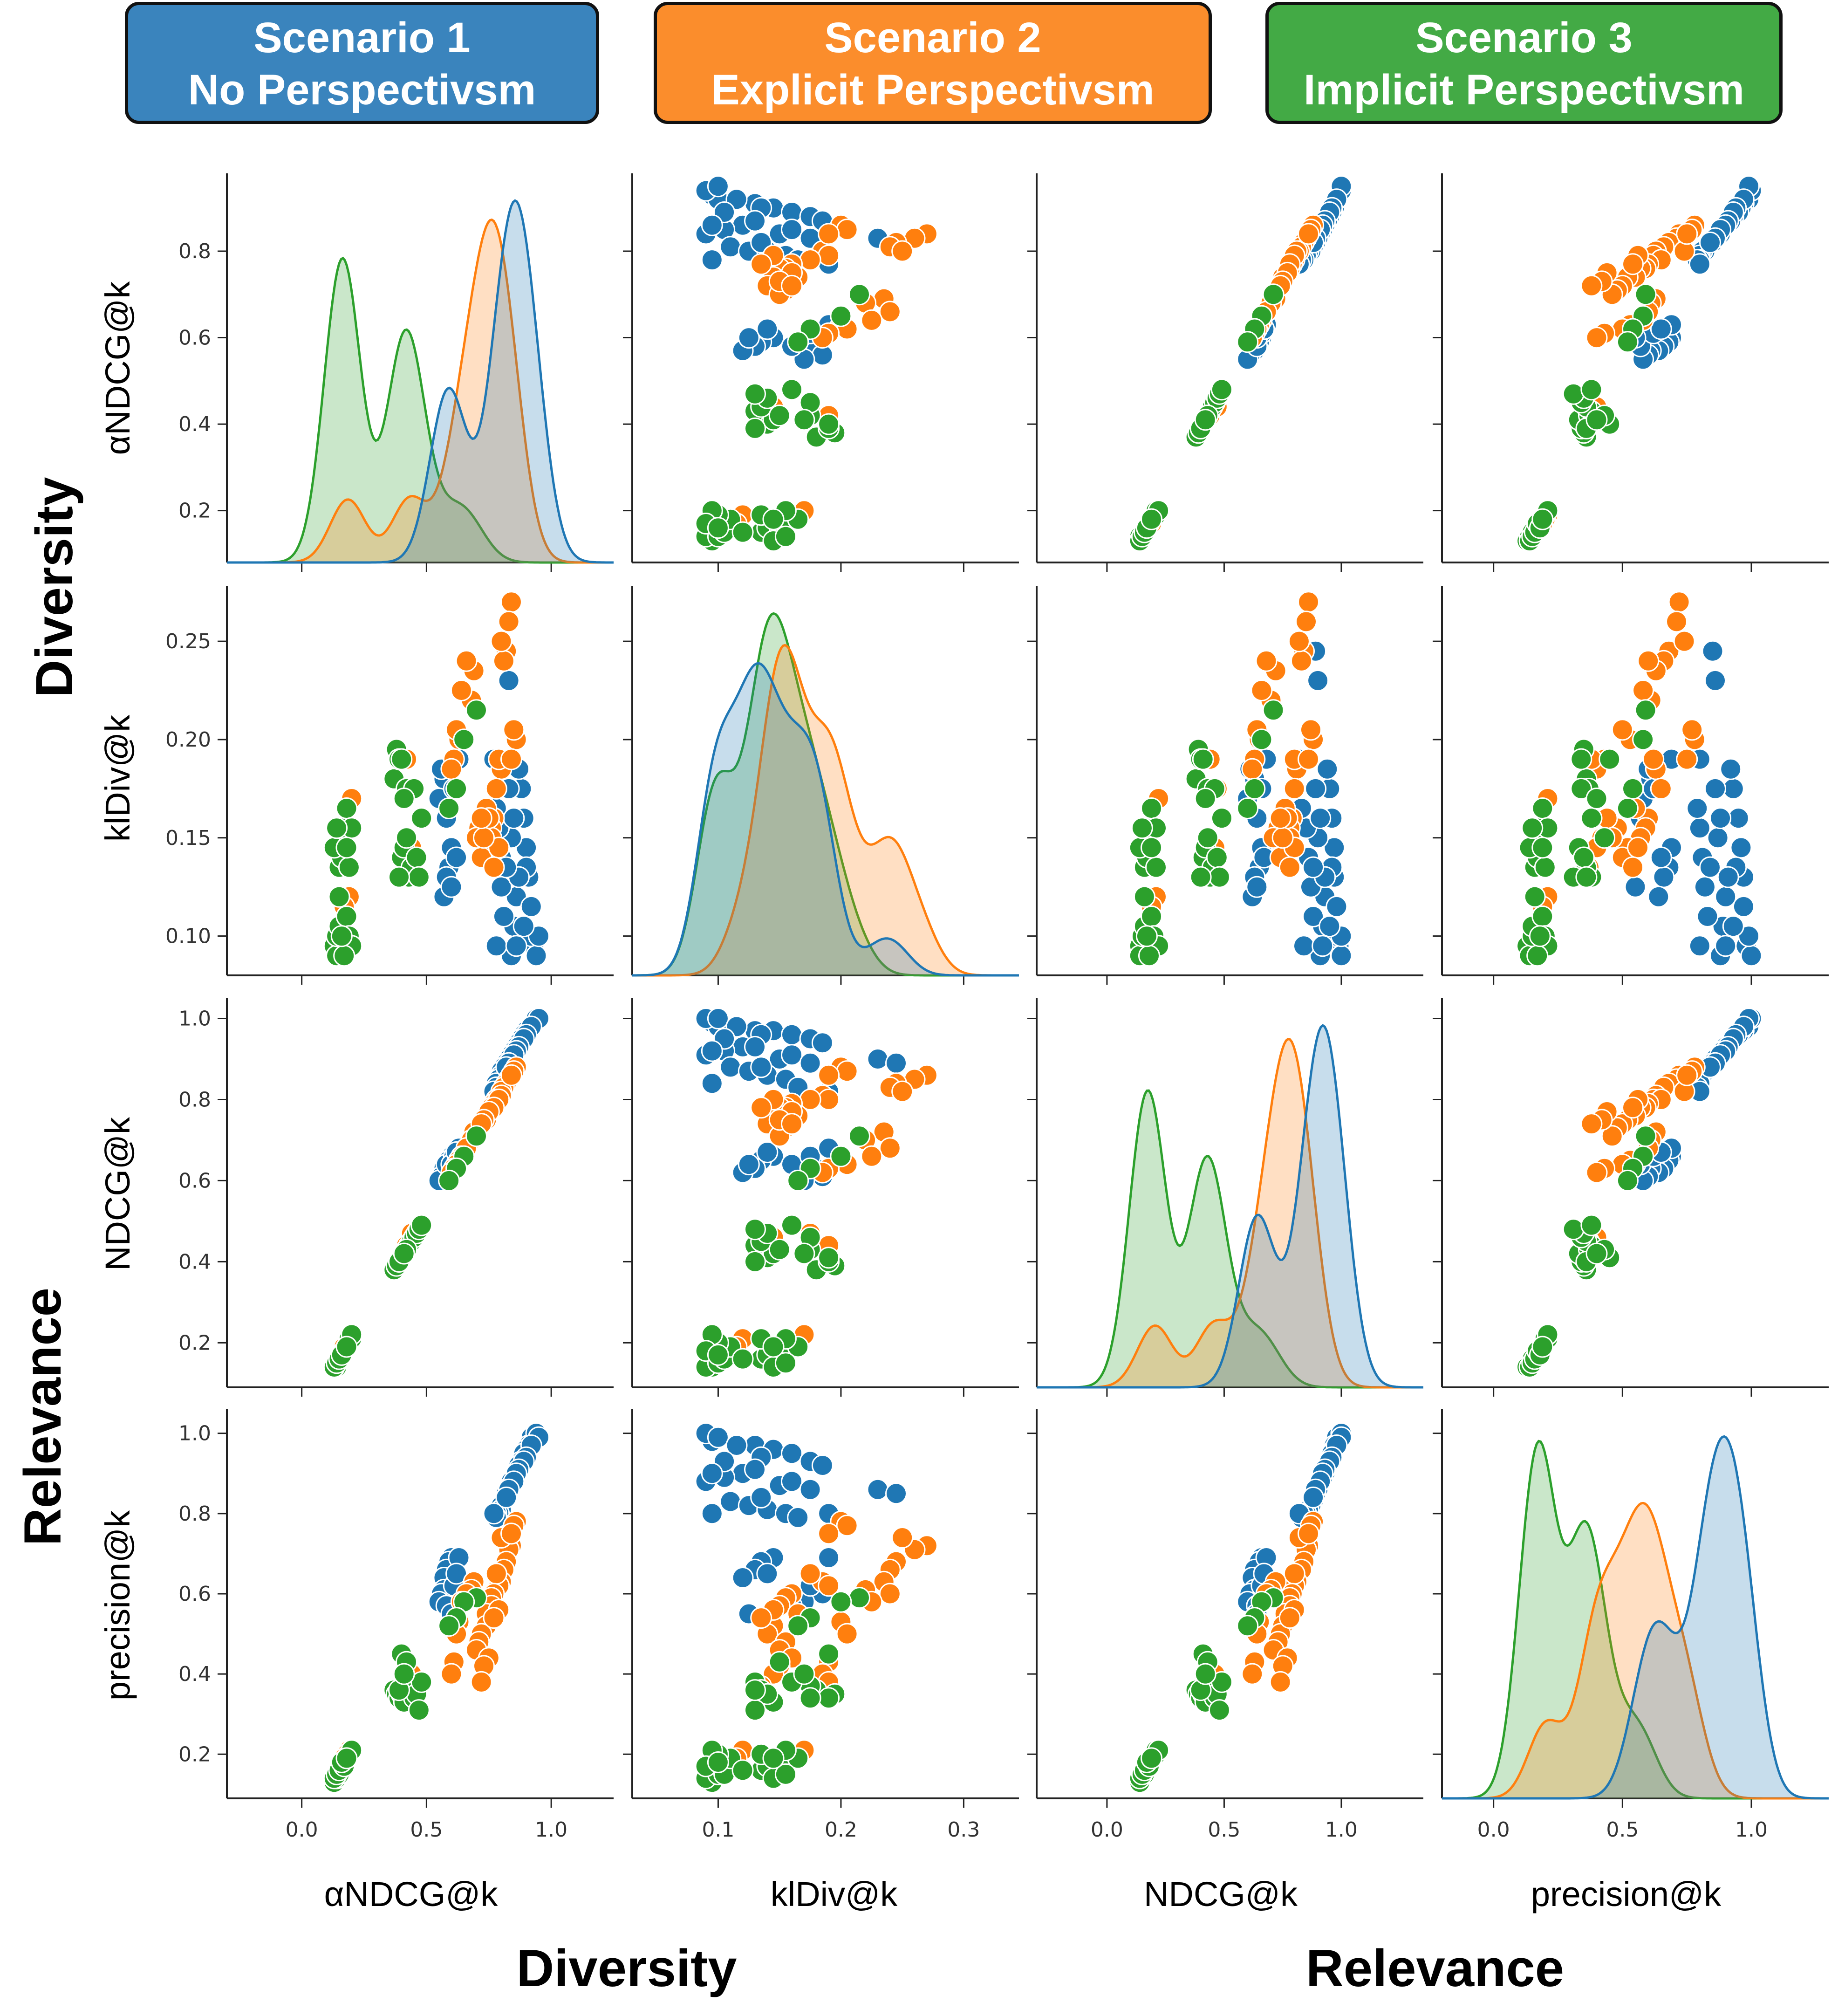  What do you see at coordinates (821, 1626) in the screenshot?
I see `panel-precisionk-vs-kldivk: 0.1 0.2 0.3` at bounding box center [821, 1626].